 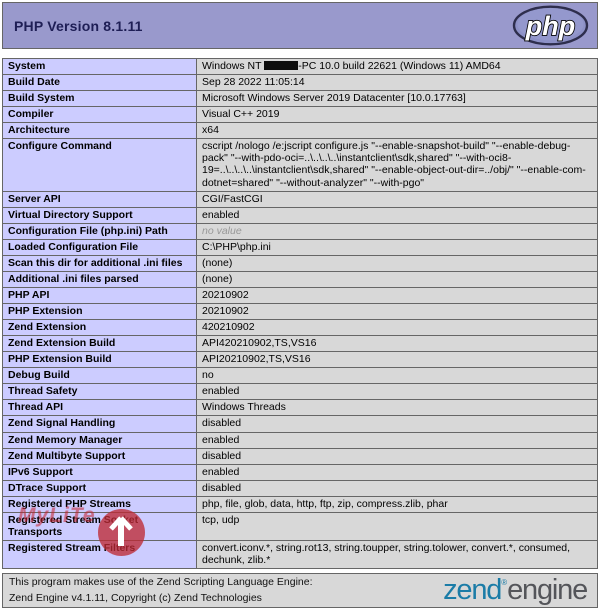 I want to click on row-value: Visual C++ 2019, so click(x=397, y=115).